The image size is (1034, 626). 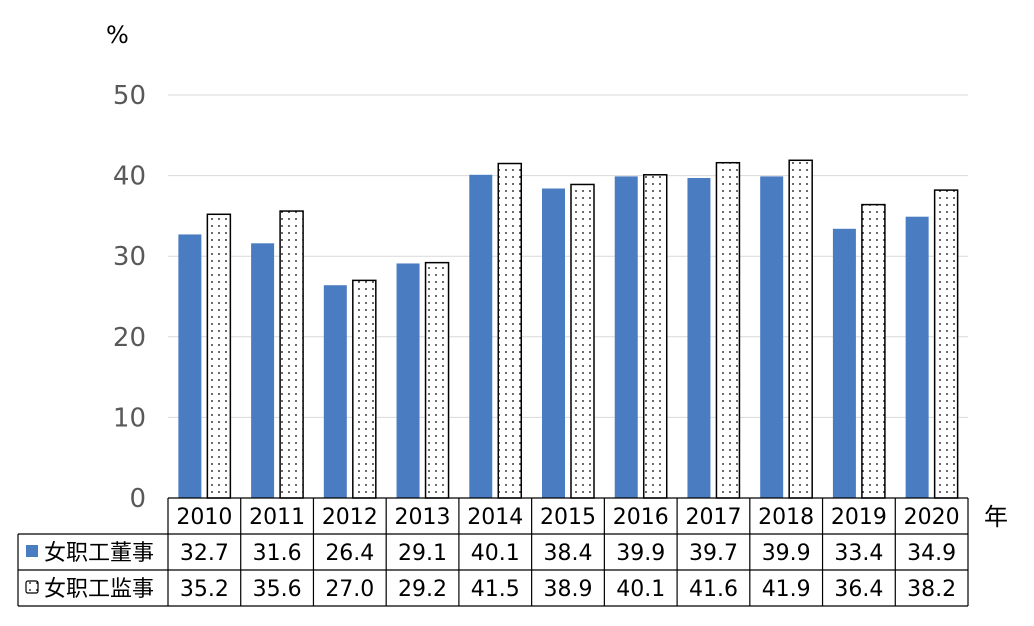 What do you see at coordinates (495, 517) in the screenshot?
I see `x-tick-label: 2014` at bounding box center [495, 517].